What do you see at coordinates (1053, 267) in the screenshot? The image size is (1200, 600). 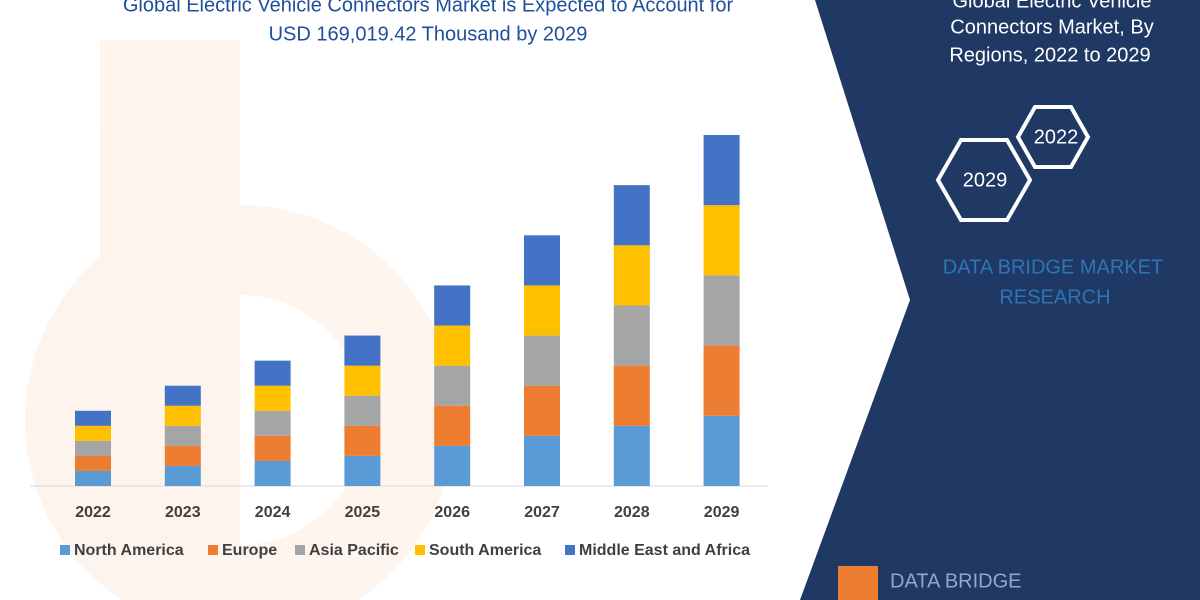 I see `brand-text: DATA BRIDGE MARKET` at bounding box center [1053, 267].